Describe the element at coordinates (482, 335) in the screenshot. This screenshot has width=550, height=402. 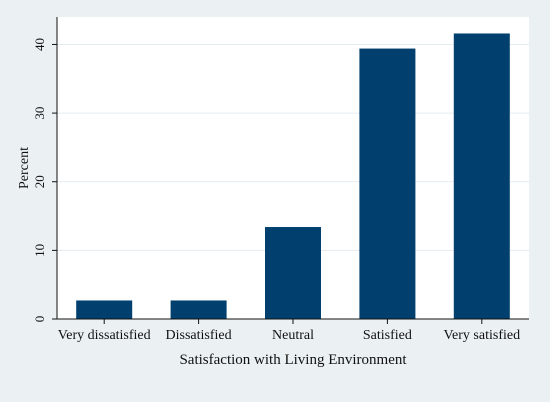
I see `x-tick-label: Very satisfied` at that location.